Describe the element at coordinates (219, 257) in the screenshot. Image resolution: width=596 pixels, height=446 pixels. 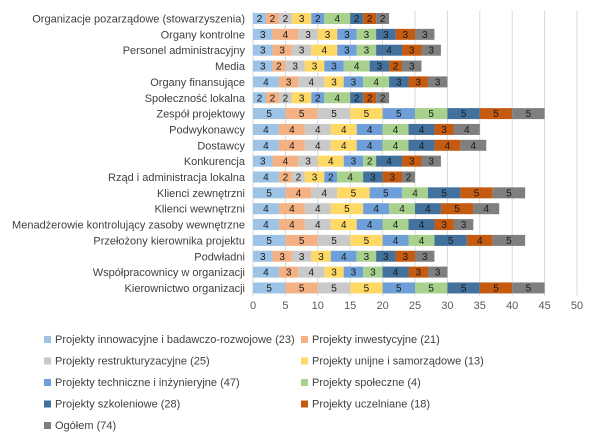
I see `category-label: Podwładni` at that location.